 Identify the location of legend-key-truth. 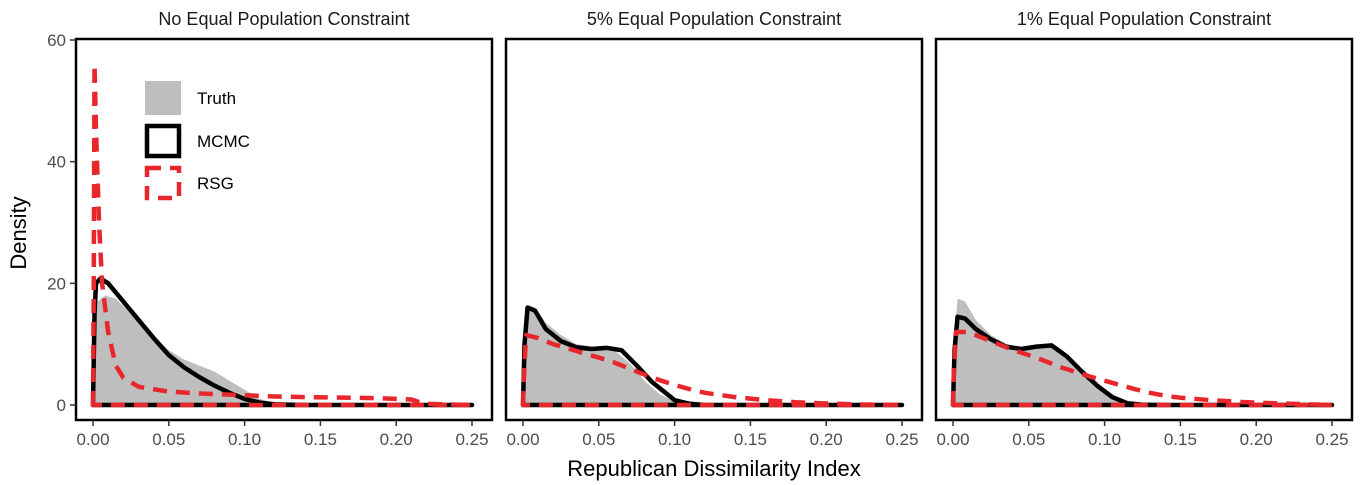
(163, 98).